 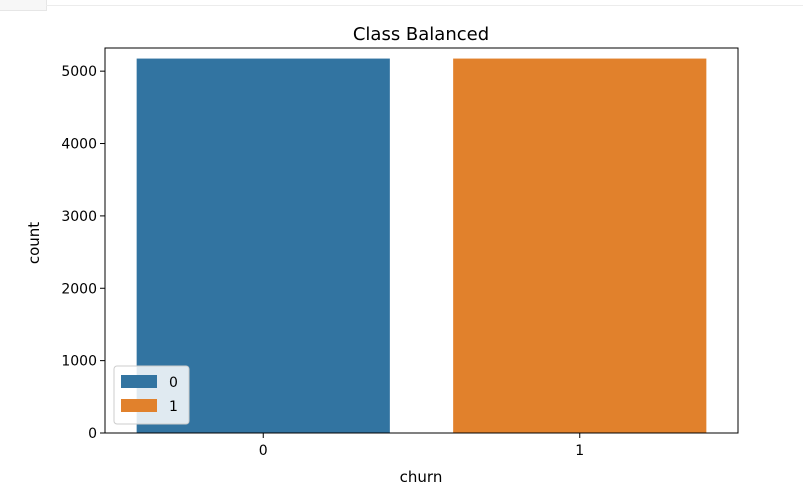 I want to click on y-tick-label: 1000, so click(x=79, y=362).